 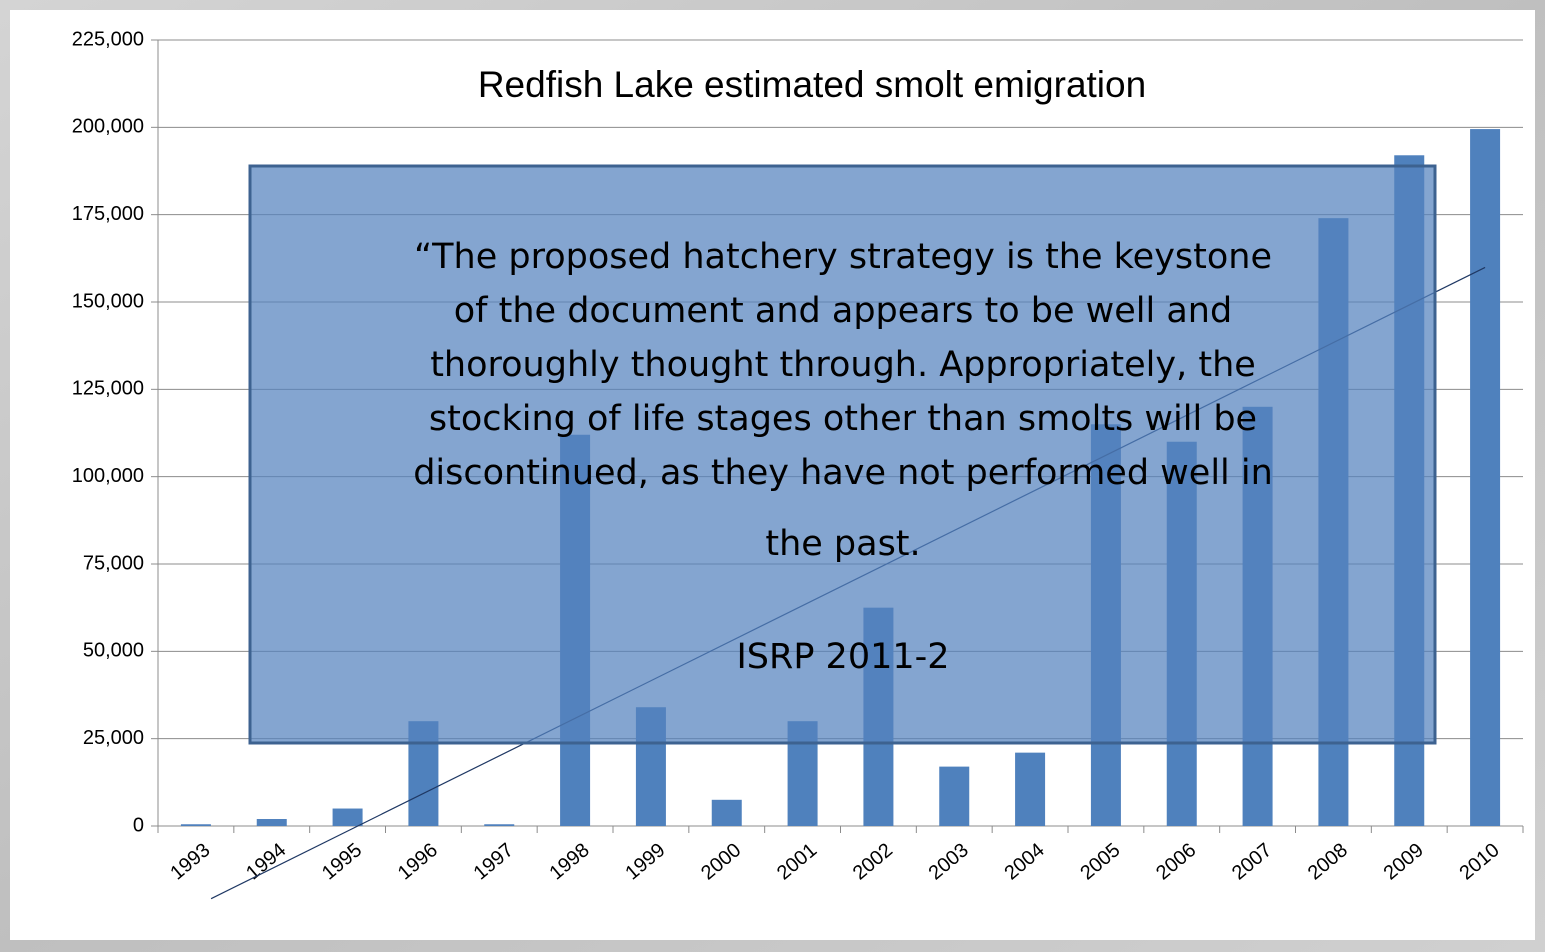 What do you see at coordinates (108, 127) in the screenshot?
I see `y-tick-label: 200,000` at bounding box center [108, 127].